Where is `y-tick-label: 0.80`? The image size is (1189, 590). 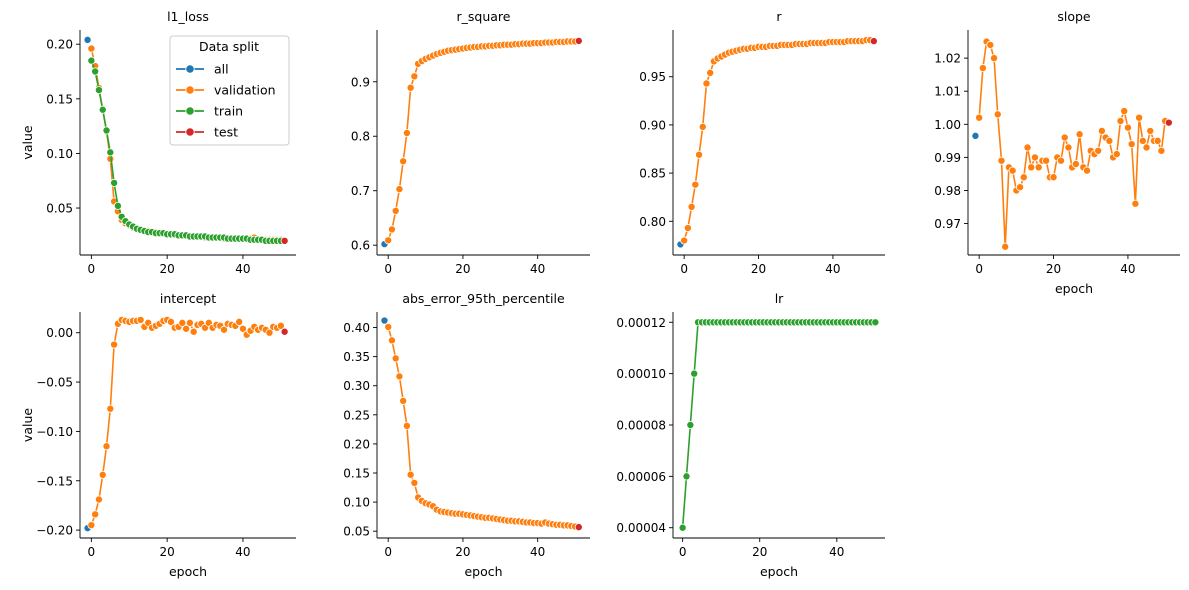 y-tick-label: 0.80 is located at coordinates (652, 222).